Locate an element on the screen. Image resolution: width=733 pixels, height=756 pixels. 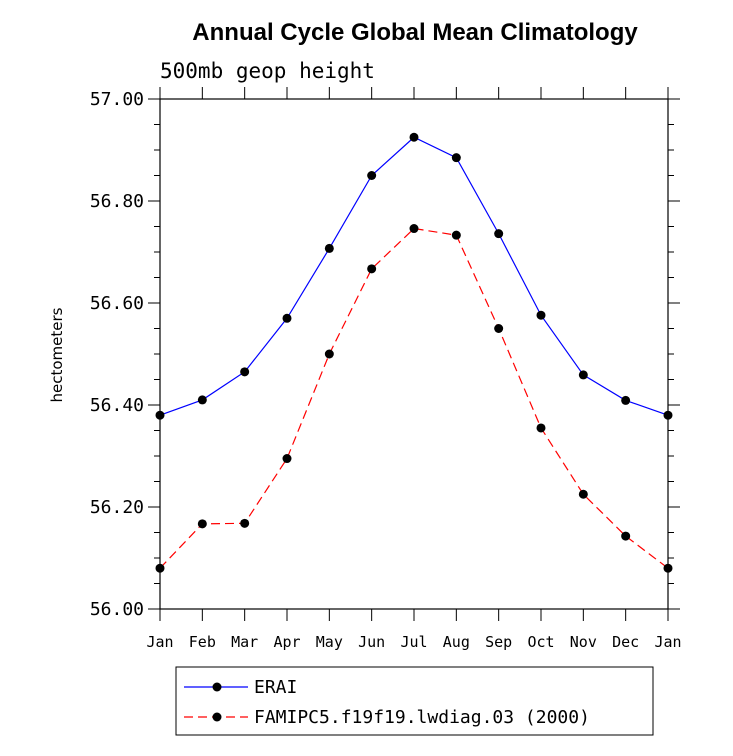
y-tick-label: 56.40 is located at coordinates (117, 405).